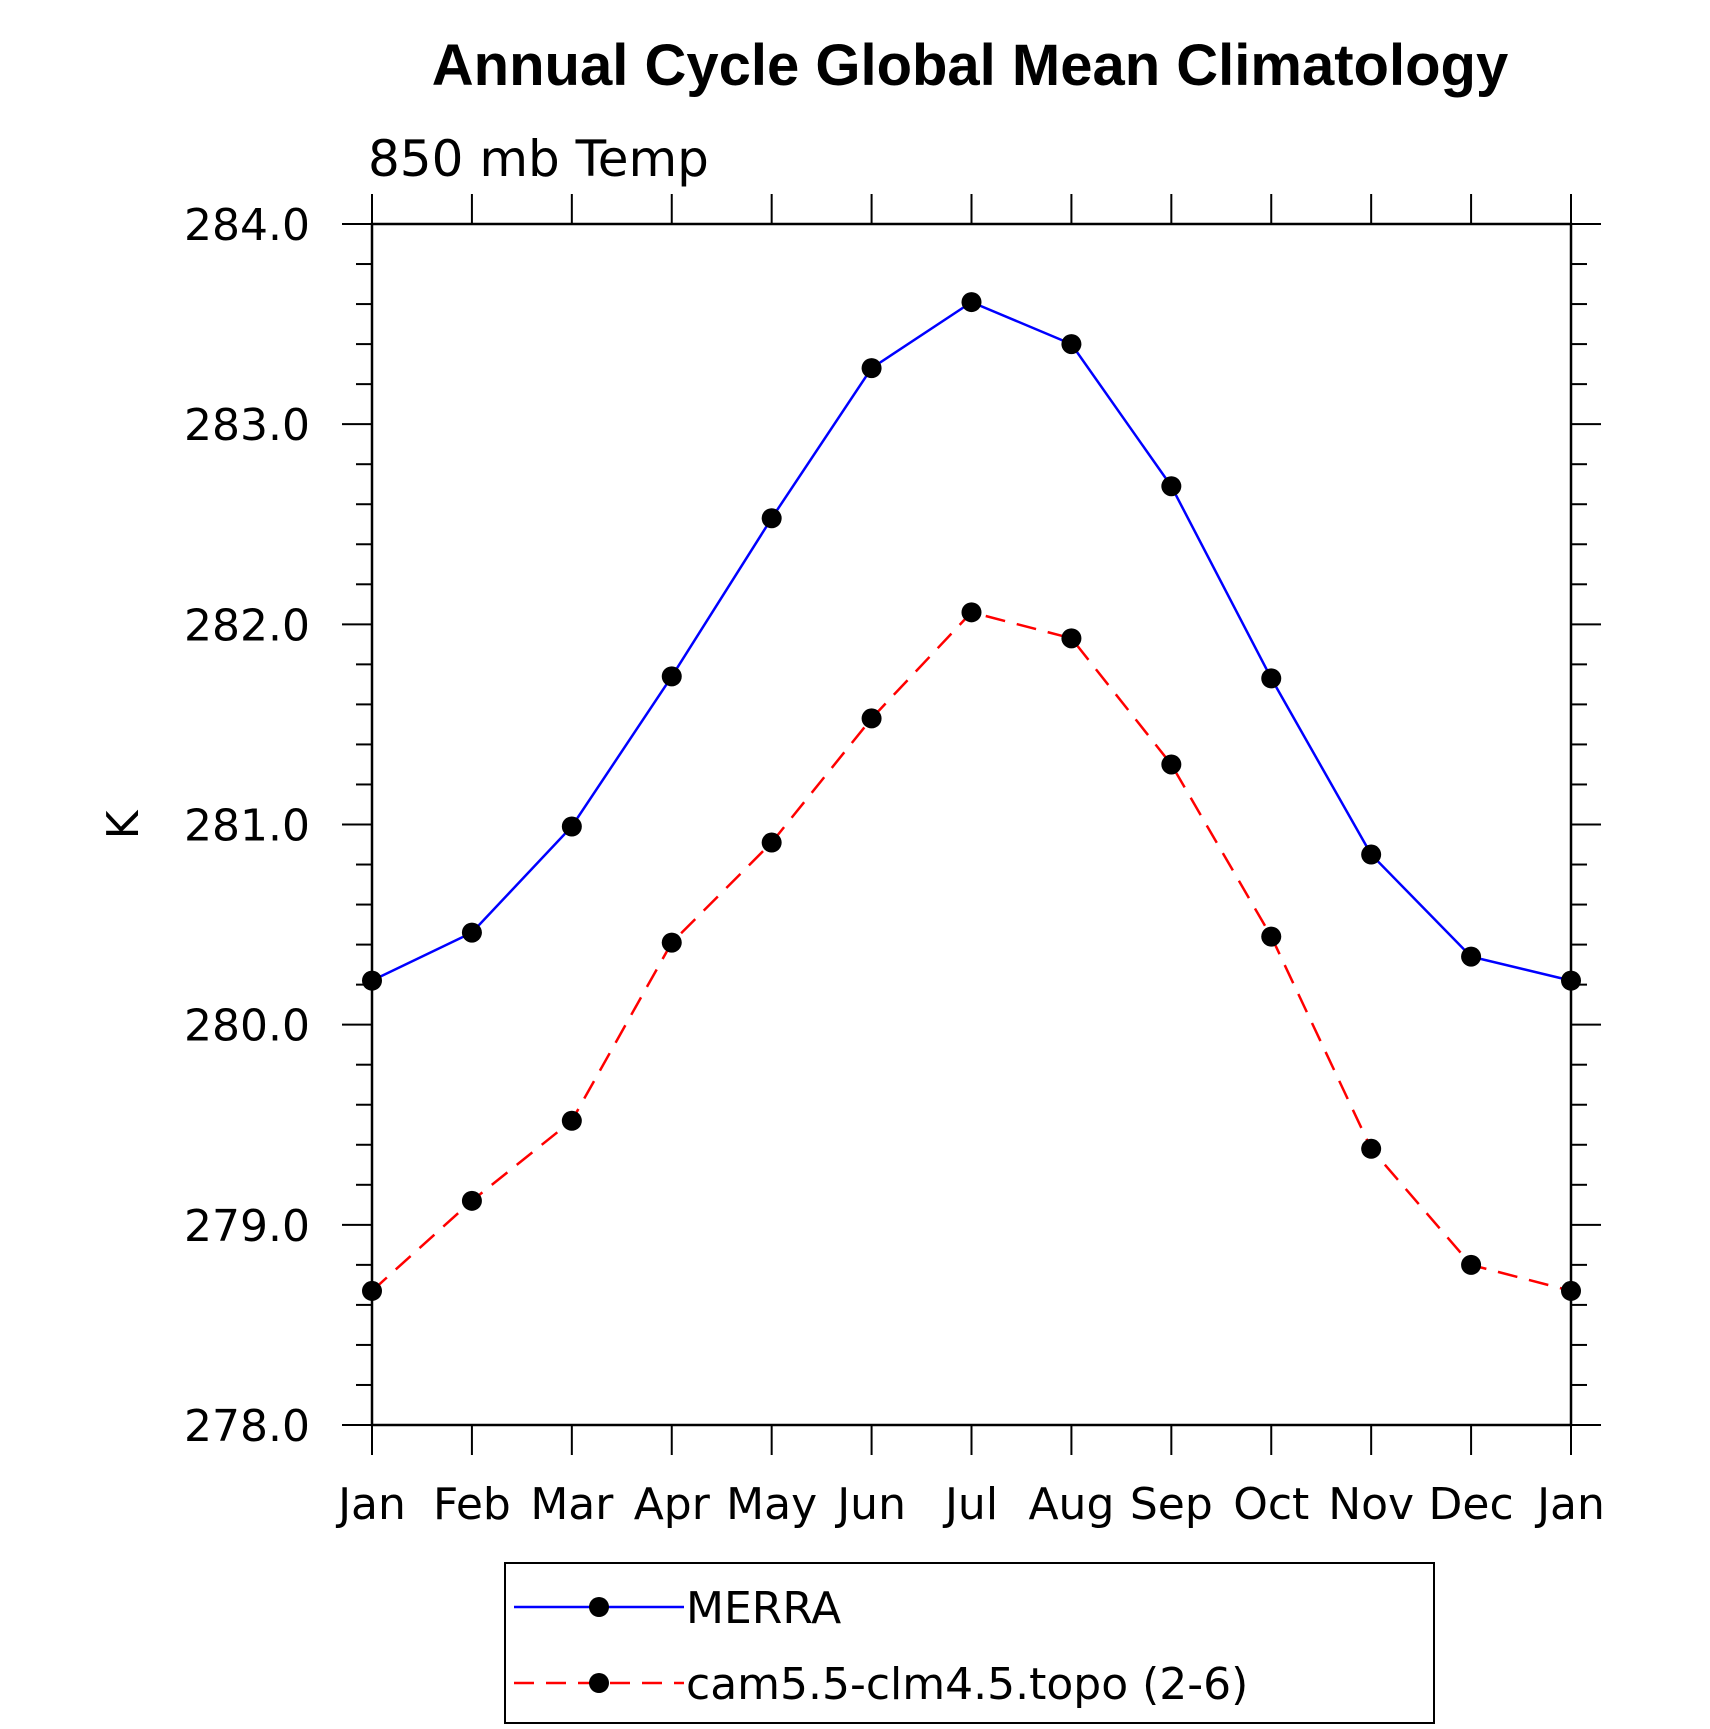 This screenshot has height=1729, width=1710. I want to click on legend-marker-merra, so click(599, 1607).